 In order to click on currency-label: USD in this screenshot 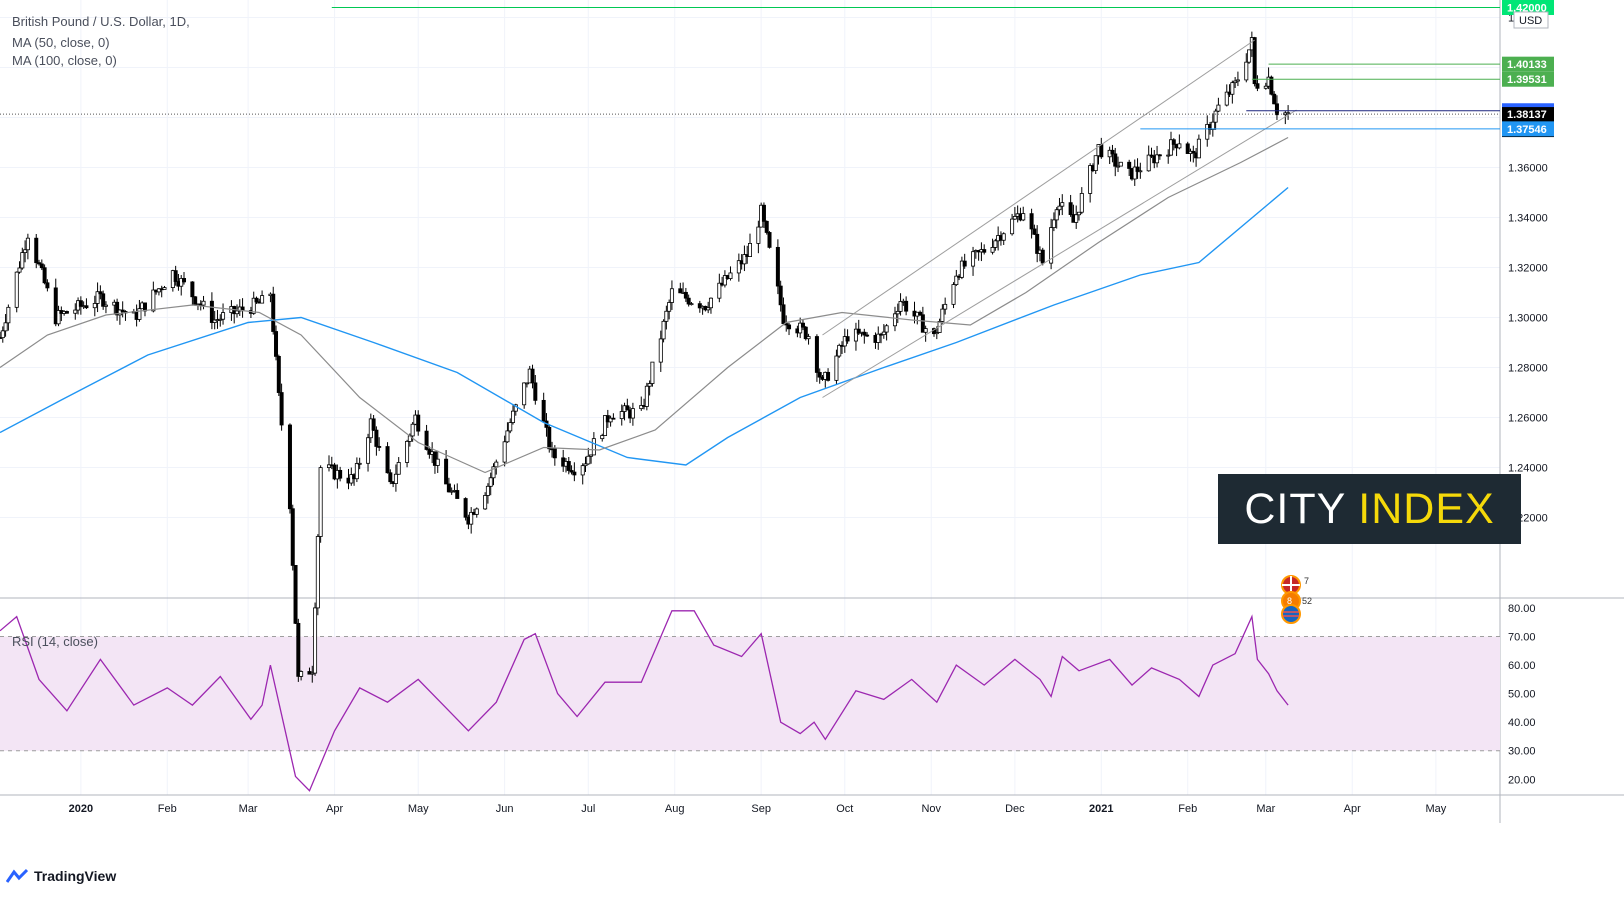, I will do `click(1530, 21)`.